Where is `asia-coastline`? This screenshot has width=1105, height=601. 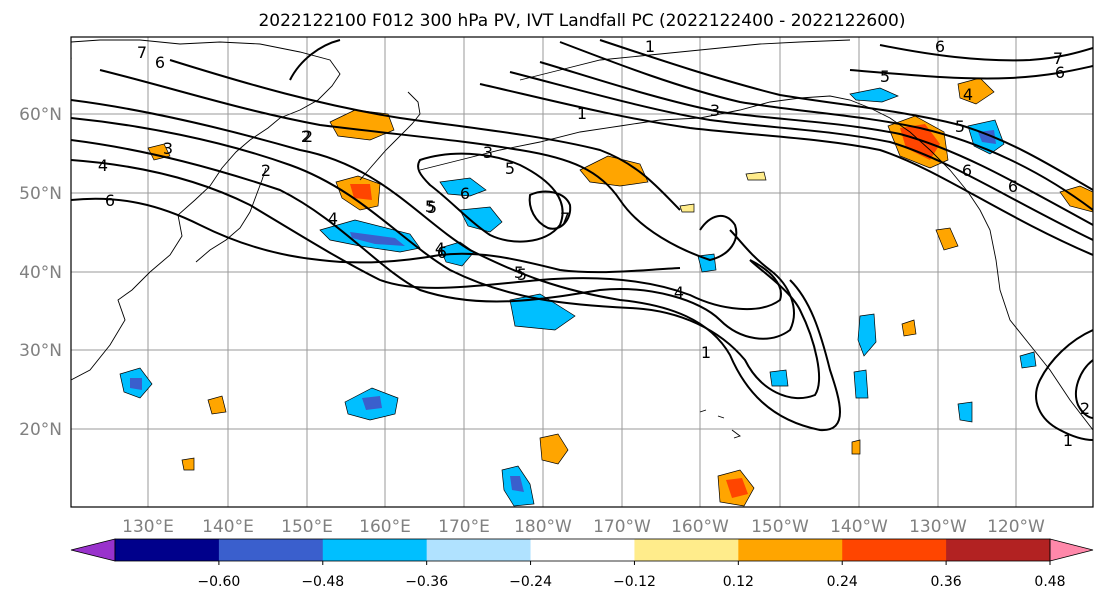 asia-coastline is located at coordinates (206, 210).